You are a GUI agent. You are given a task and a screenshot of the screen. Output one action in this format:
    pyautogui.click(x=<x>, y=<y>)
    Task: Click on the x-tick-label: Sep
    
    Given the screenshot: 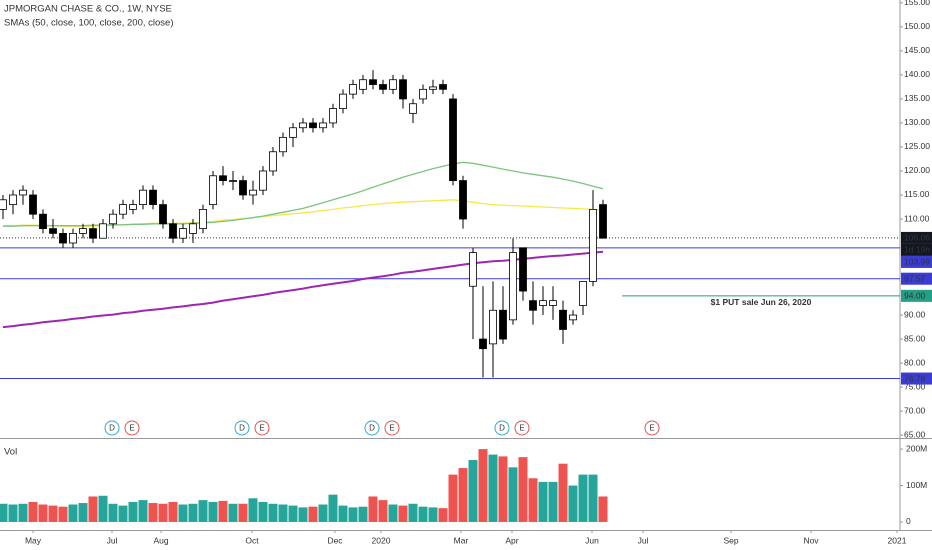 What is the action you would take?
    pyautogui.click(x=730, y=540)
    